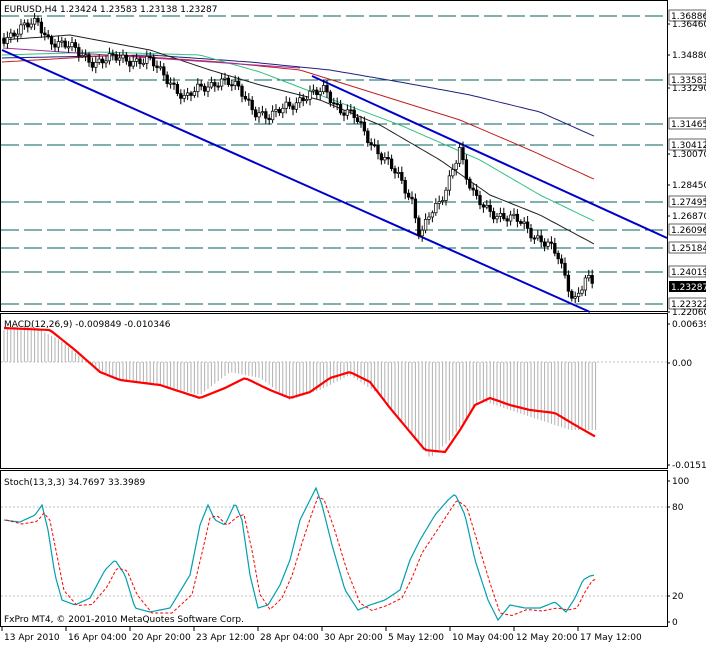  What do you see at coordinates (688, 125) in the screenshot?
I see `level-price-label: 1.31465` at bounding box center [688, 125].